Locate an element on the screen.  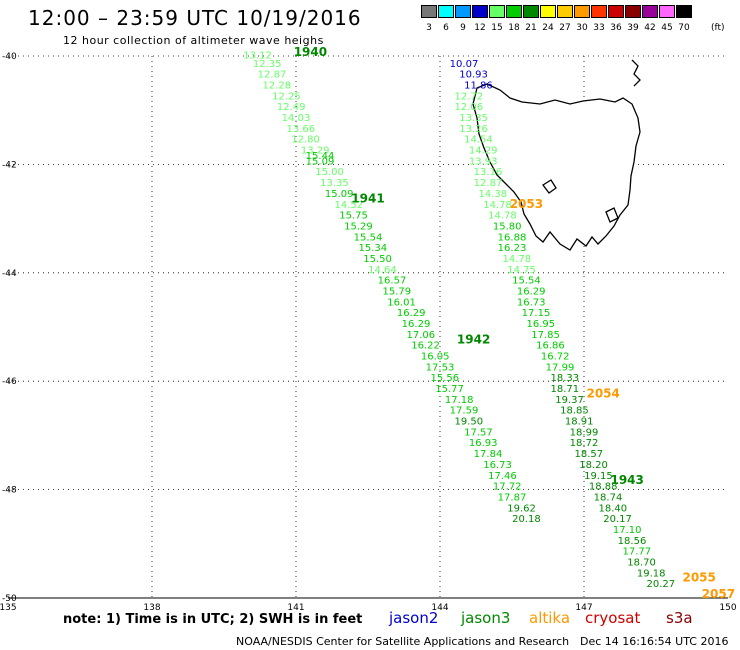
legend-label: 45 is located at coordinates (667, 28).